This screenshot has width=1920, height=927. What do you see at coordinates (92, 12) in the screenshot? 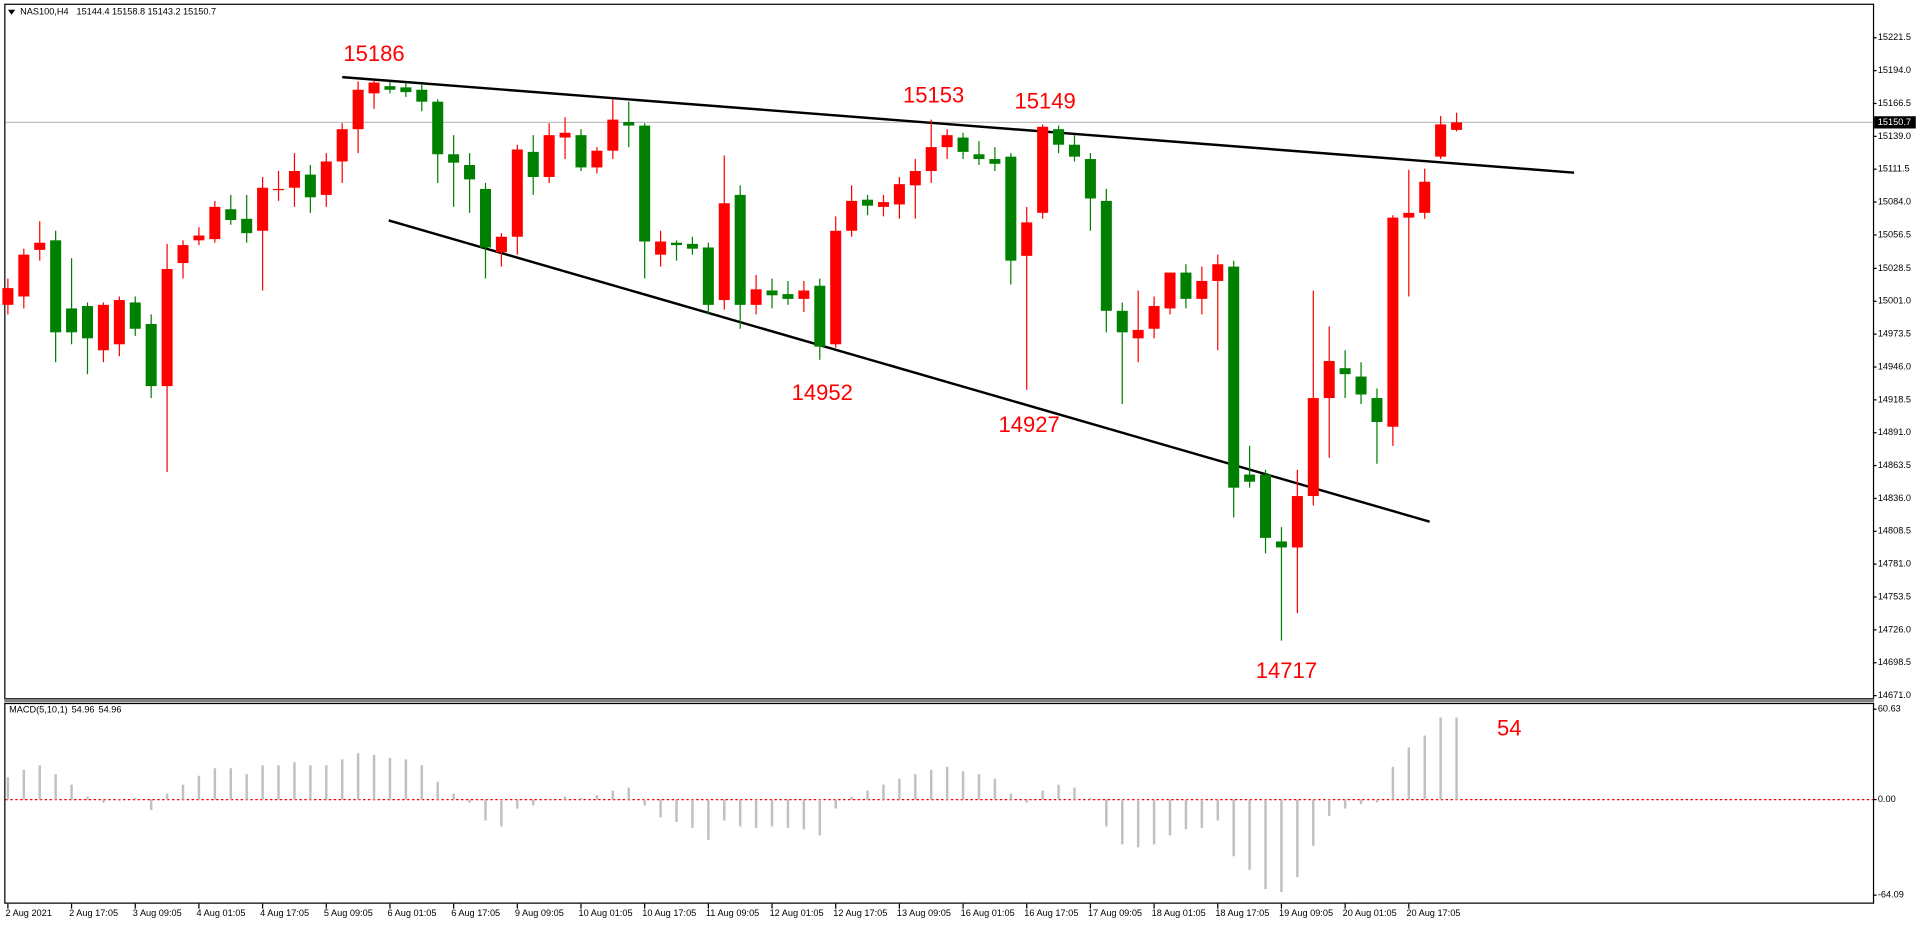
I see `open-value: 15144.4` at bounding box center [92, 12].